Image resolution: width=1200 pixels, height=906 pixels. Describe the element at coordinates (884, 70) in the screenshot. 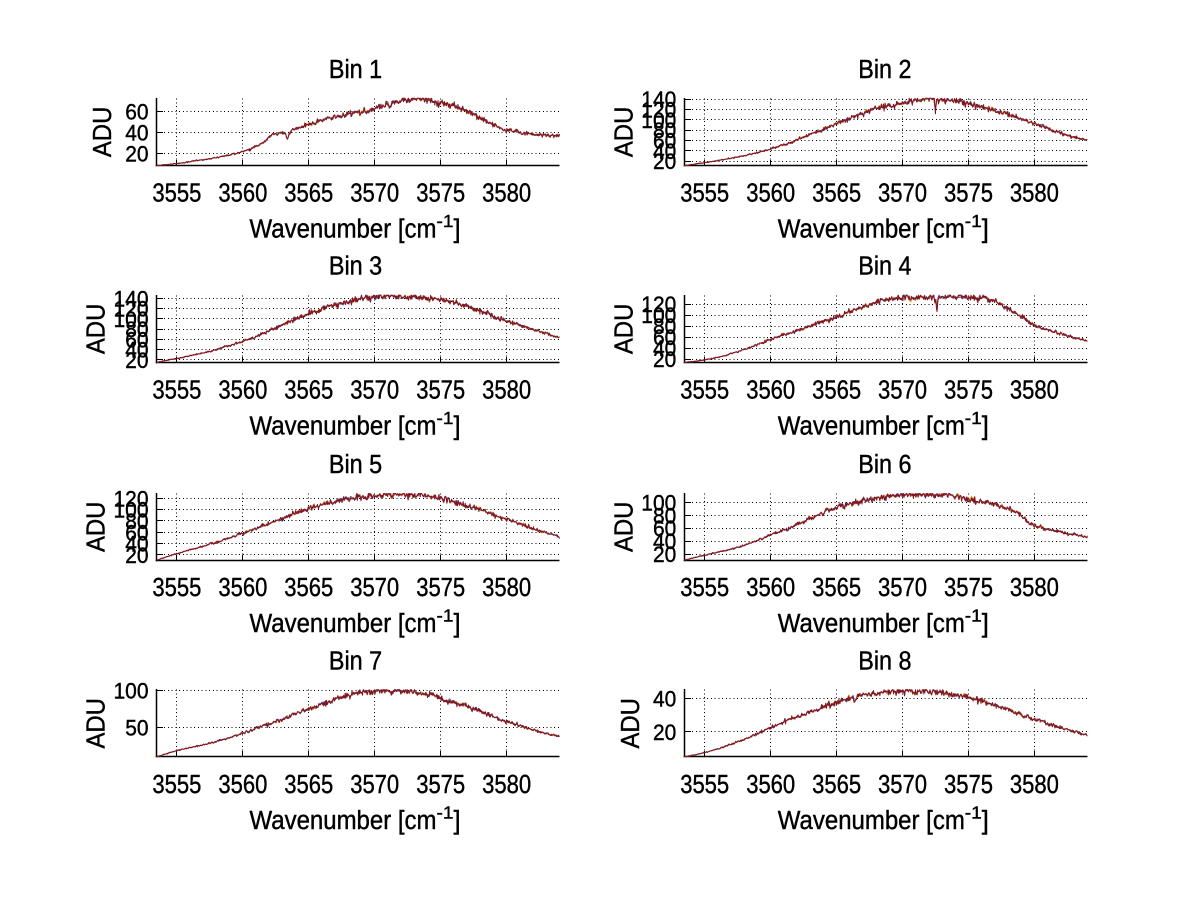

I see `svg-text: Bin 2` at that location.